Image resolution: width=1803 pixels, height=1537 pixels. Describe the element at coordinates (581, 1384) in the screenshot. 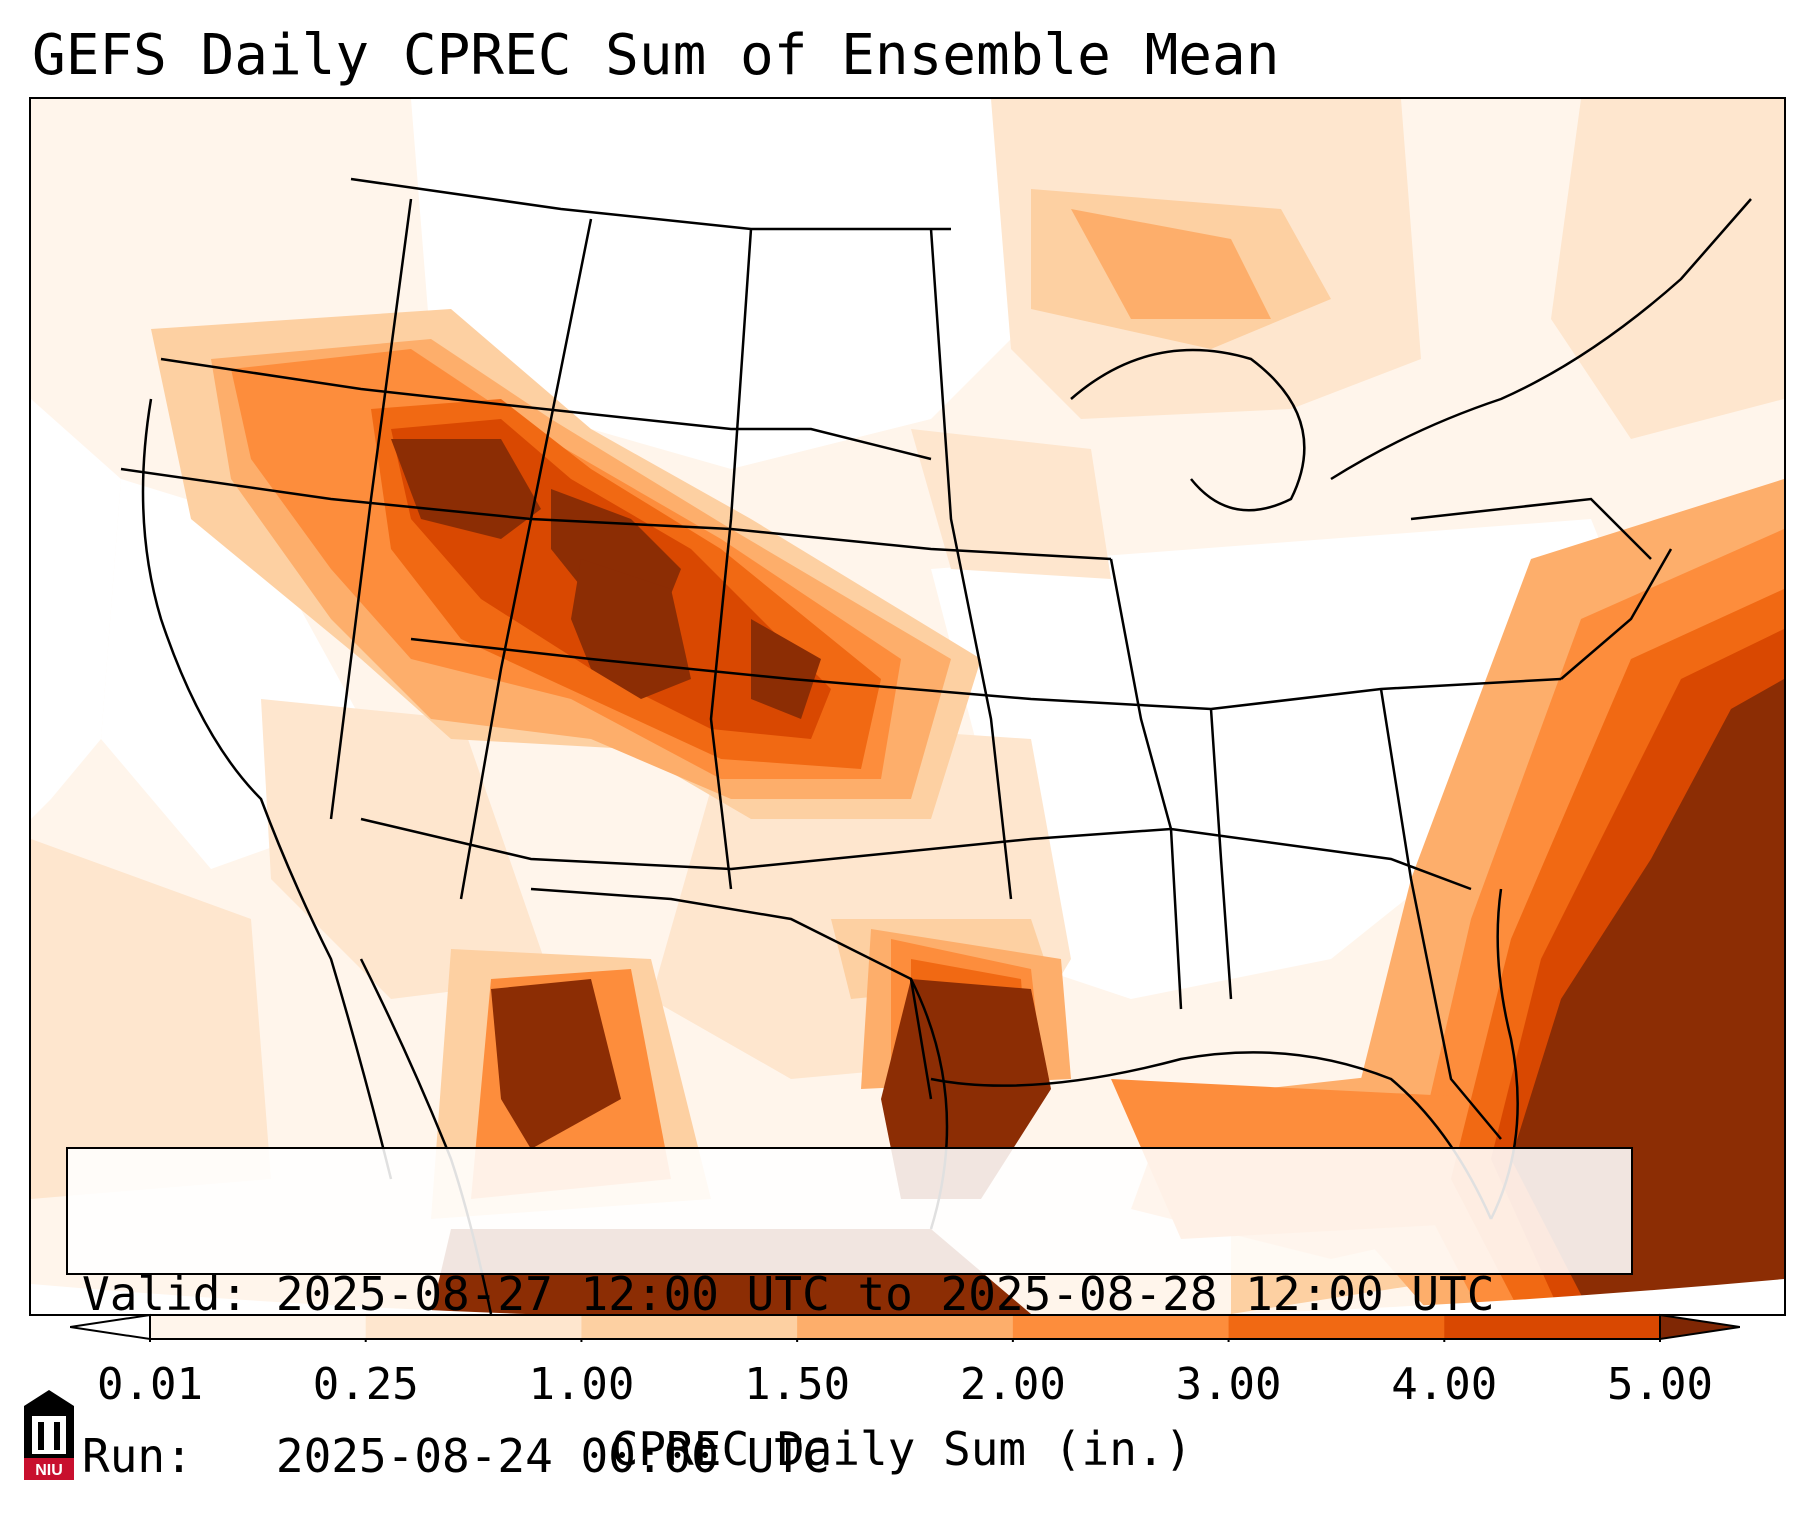

I see `colorbar-tick-label: 1.00` at that location.